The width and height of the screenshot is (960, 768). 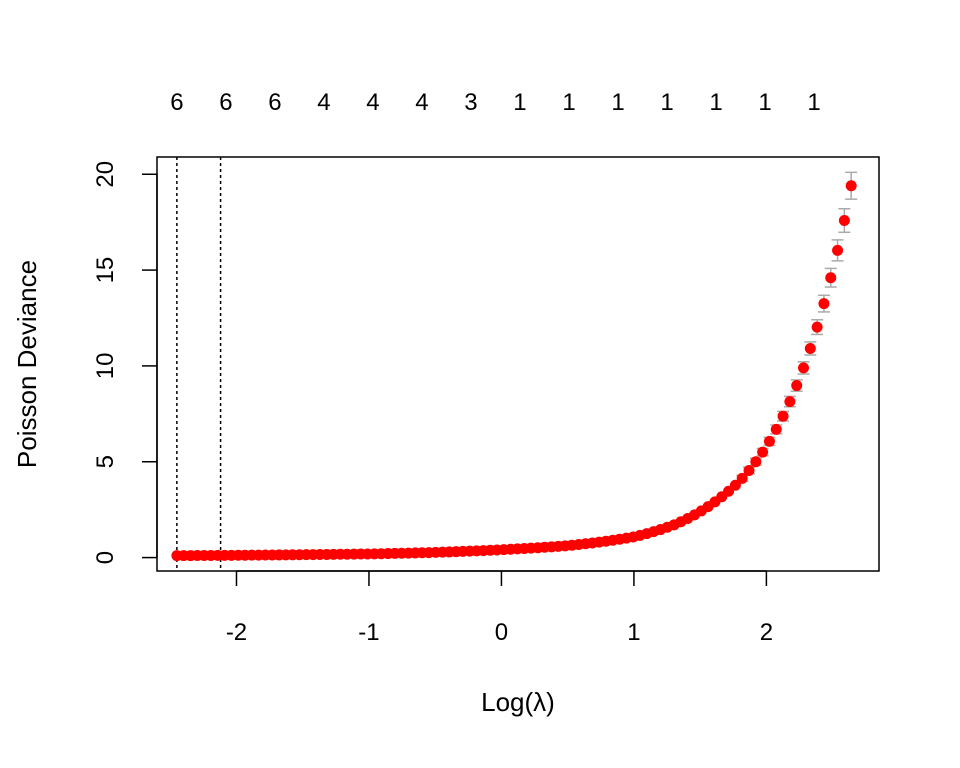 What do you see at coordinates (105, 461) in the screenshot?
I see `y-tick-label: 5` at bounding box center [105, 461].